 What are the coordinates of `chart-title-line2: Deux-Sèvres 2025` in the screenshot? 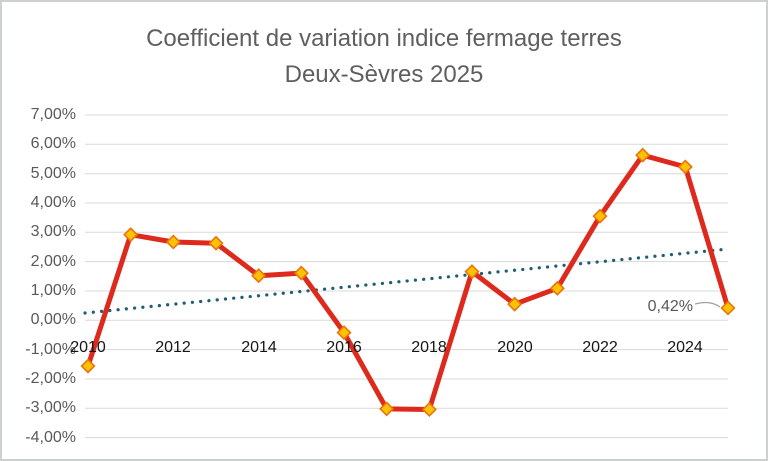 It's located at (384, 74).